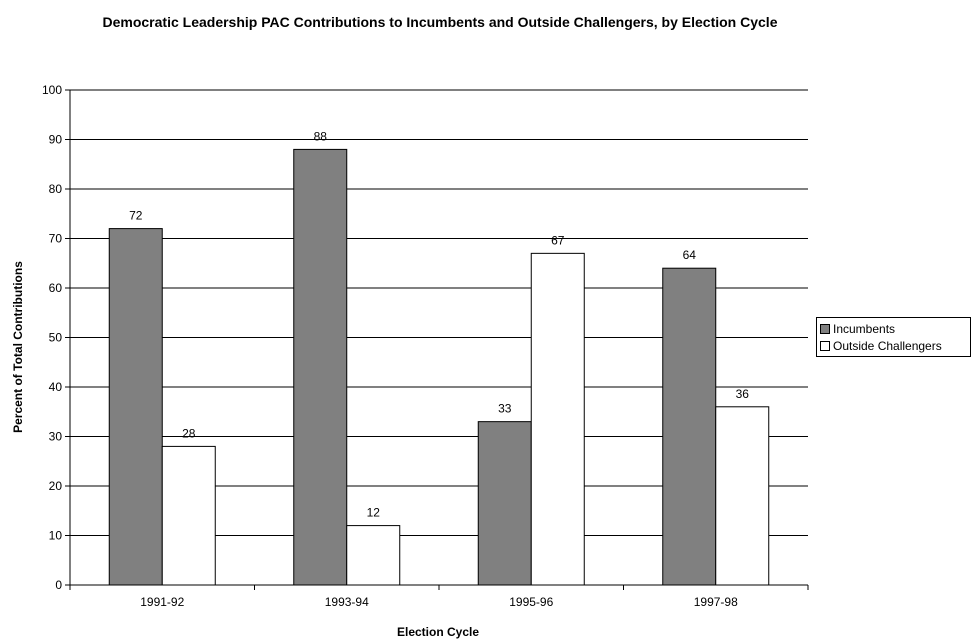 This screenshot has width=973, height=642. I want to click on legend-item: Outside Challengers, so click(893, 345).